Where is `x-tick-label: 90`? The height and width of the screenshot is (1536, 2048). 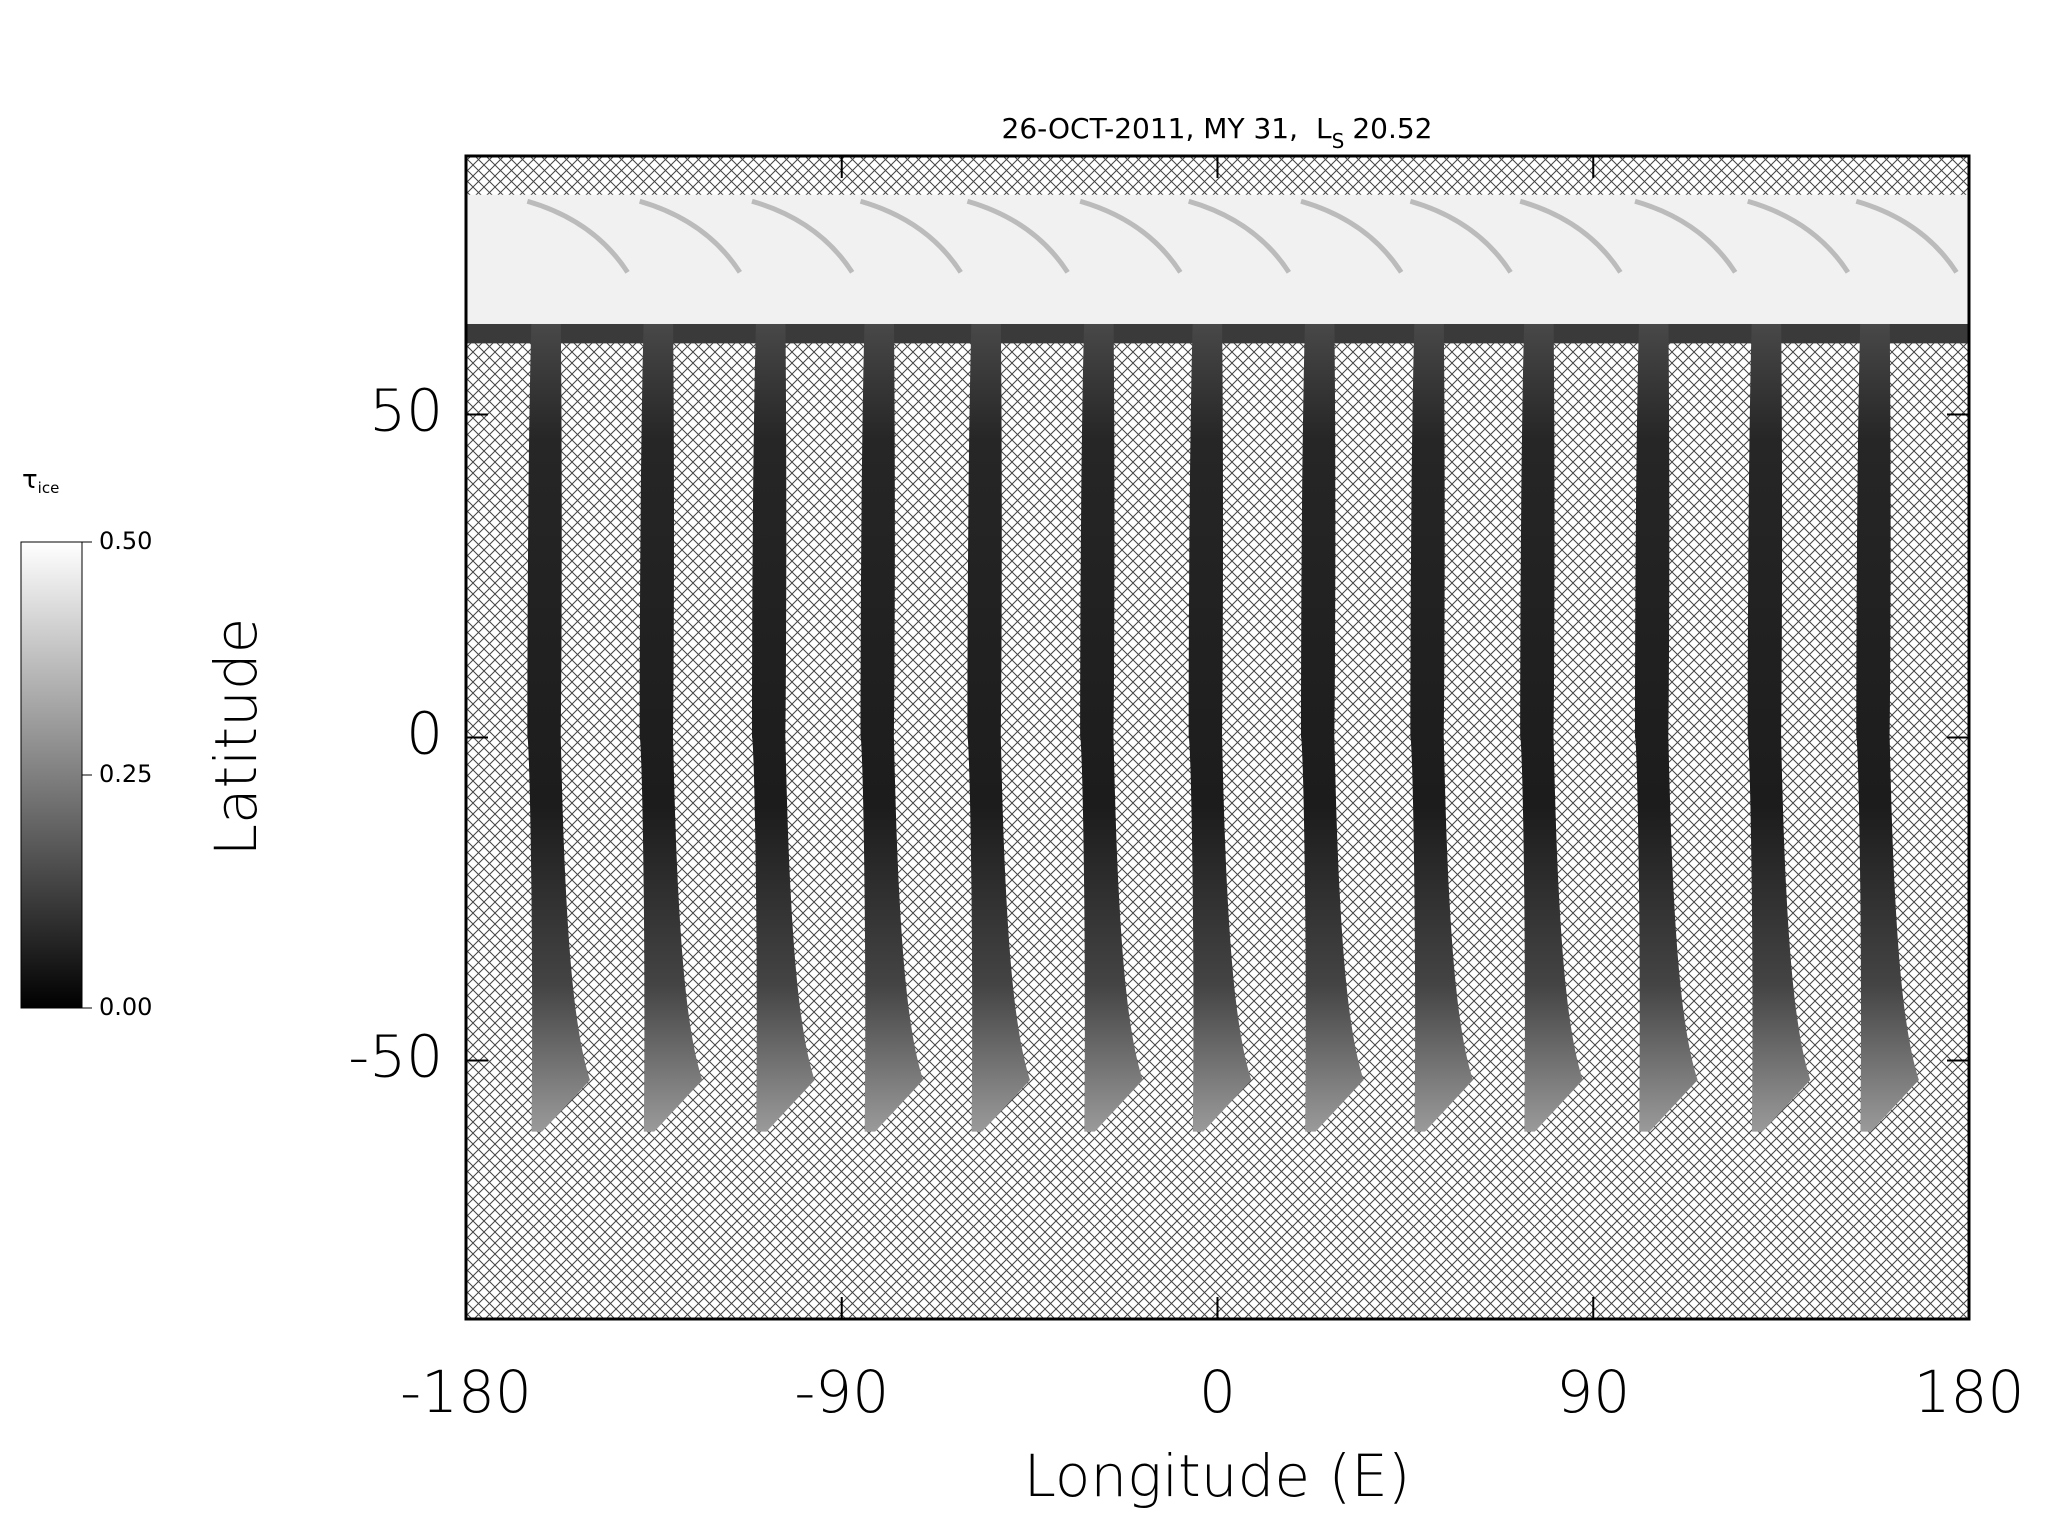
x-tick-label: 90 is located at coordinates (1593, 1392).